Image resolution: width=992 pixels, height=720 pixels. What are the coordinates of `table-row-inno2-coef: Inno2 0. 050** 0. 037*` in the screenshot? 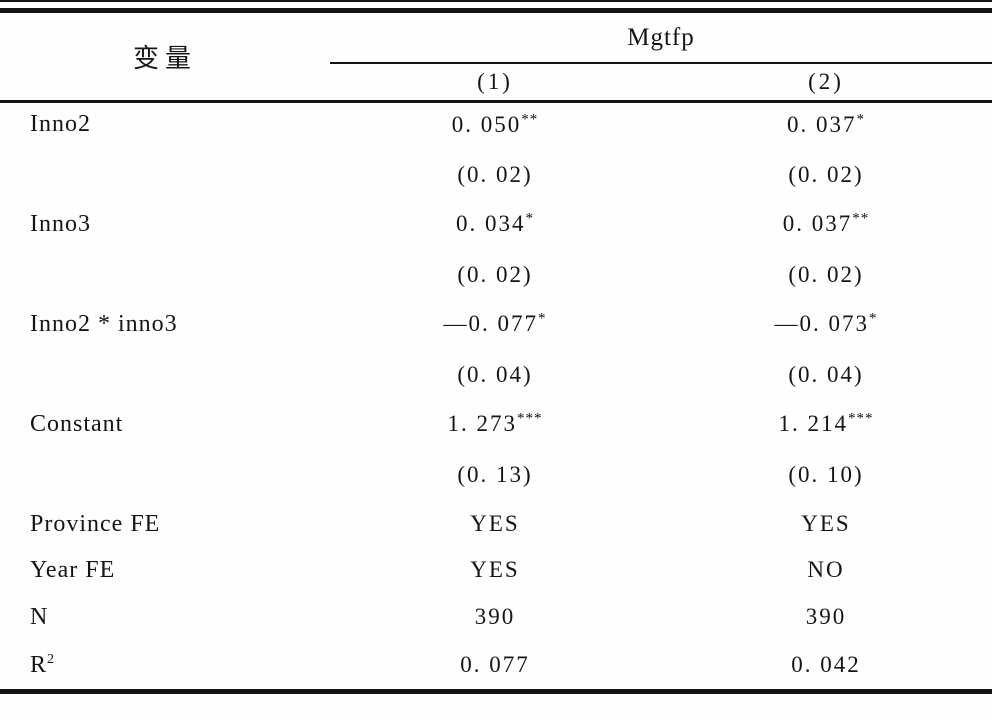 It's located at (496, 124).